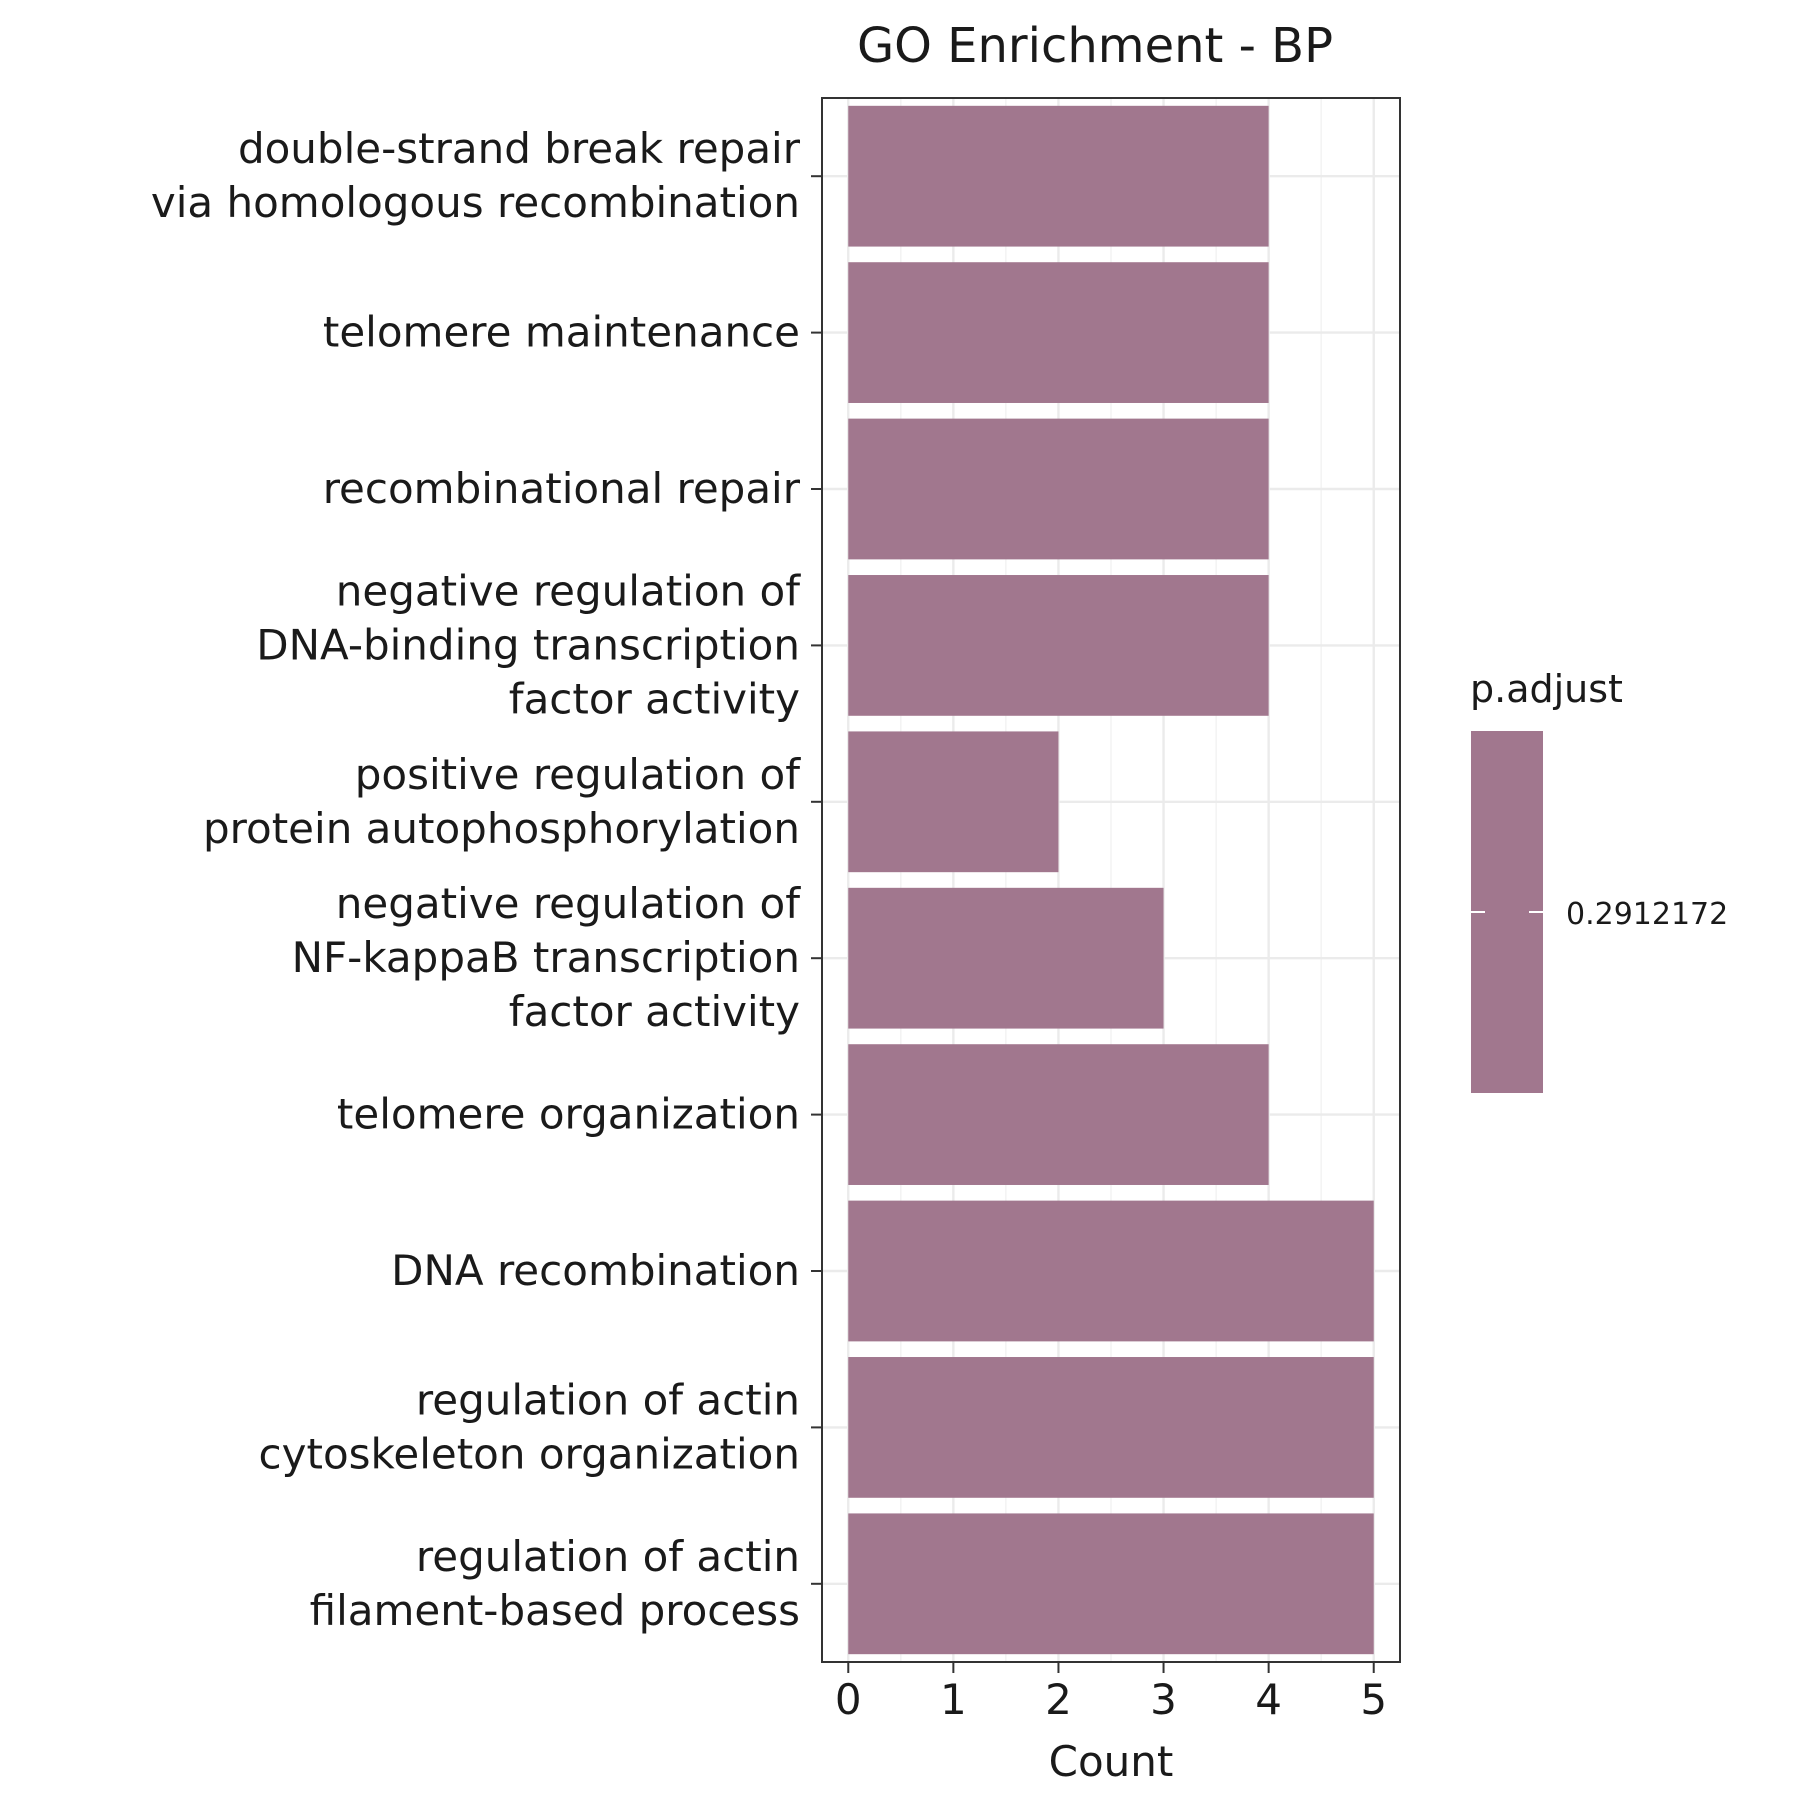 This screenshot has height=1800, width=1800. Describe the element at coordinates (1111, 1761) in the screenshot. I see `x-axis-title: Count` at that location.